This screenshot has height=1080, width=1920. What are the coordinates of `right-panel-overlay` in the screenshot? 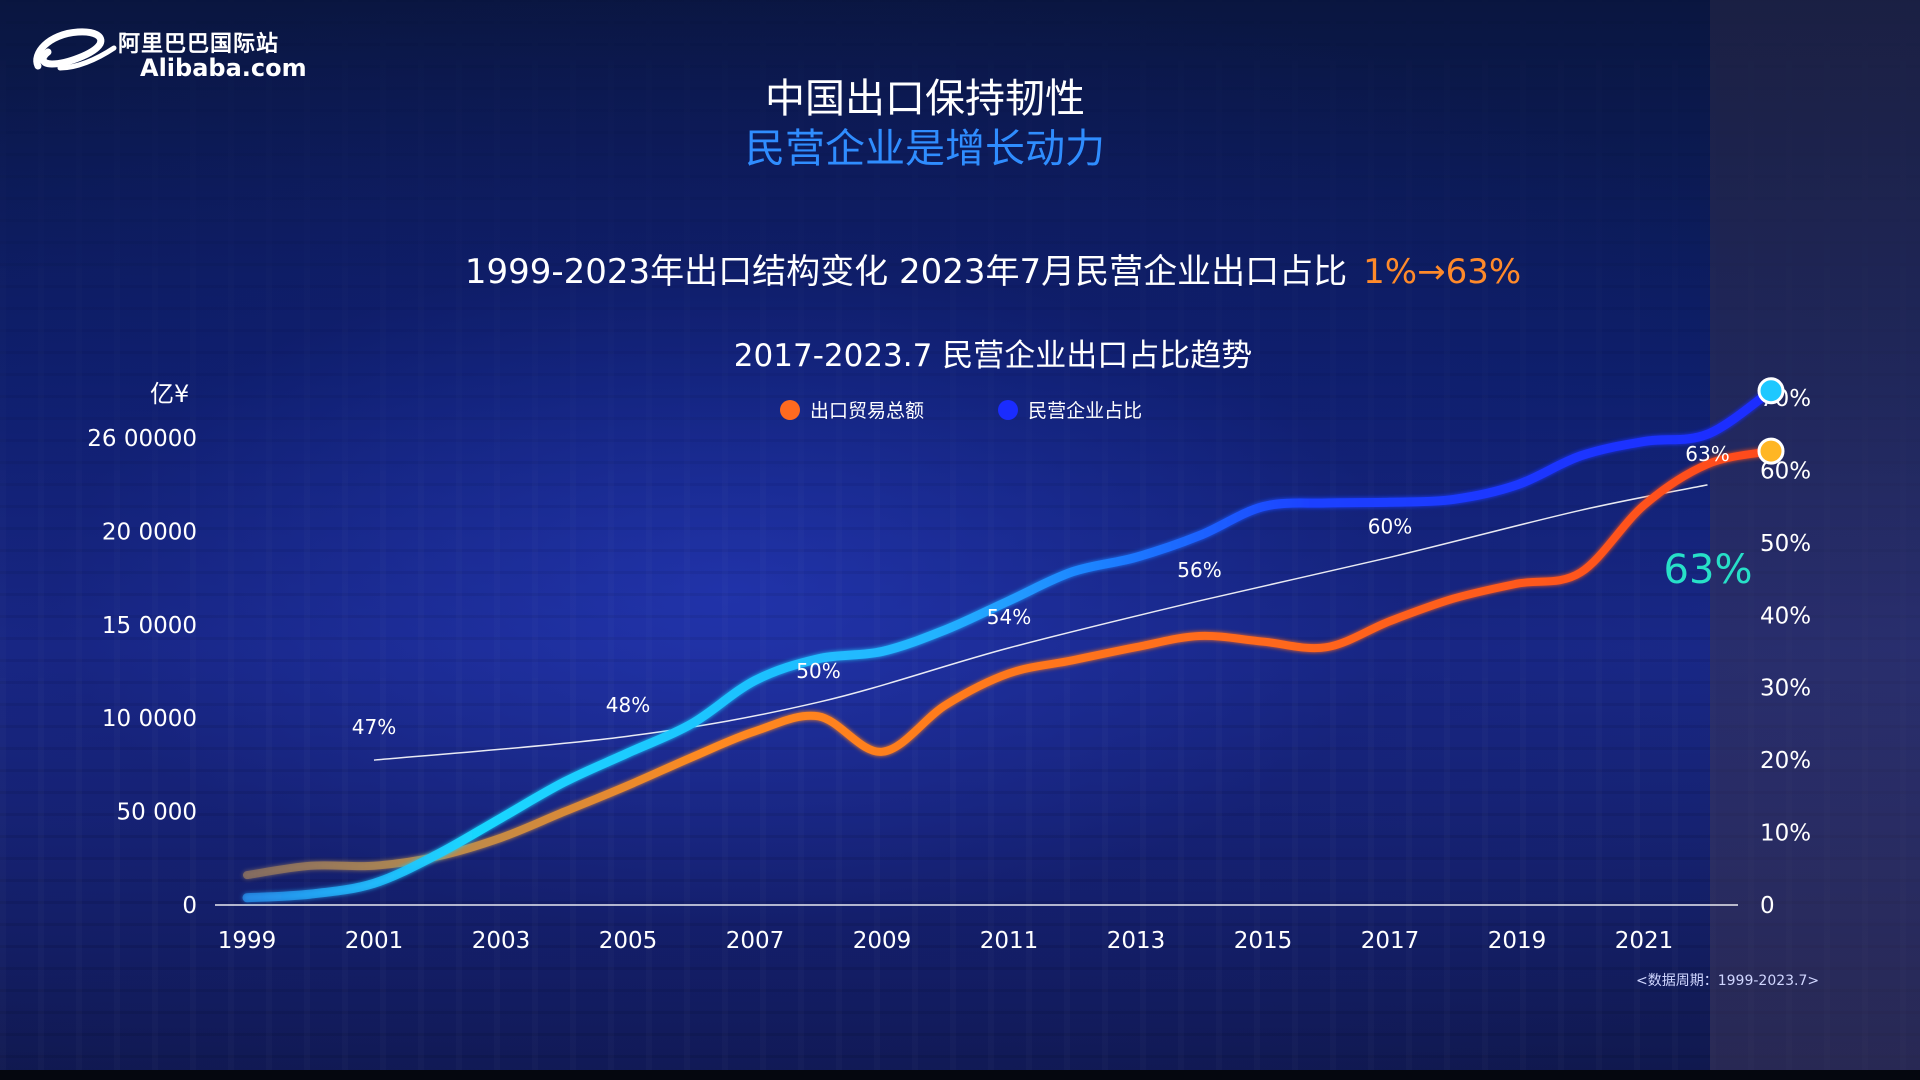 It's located at (1815, 540).